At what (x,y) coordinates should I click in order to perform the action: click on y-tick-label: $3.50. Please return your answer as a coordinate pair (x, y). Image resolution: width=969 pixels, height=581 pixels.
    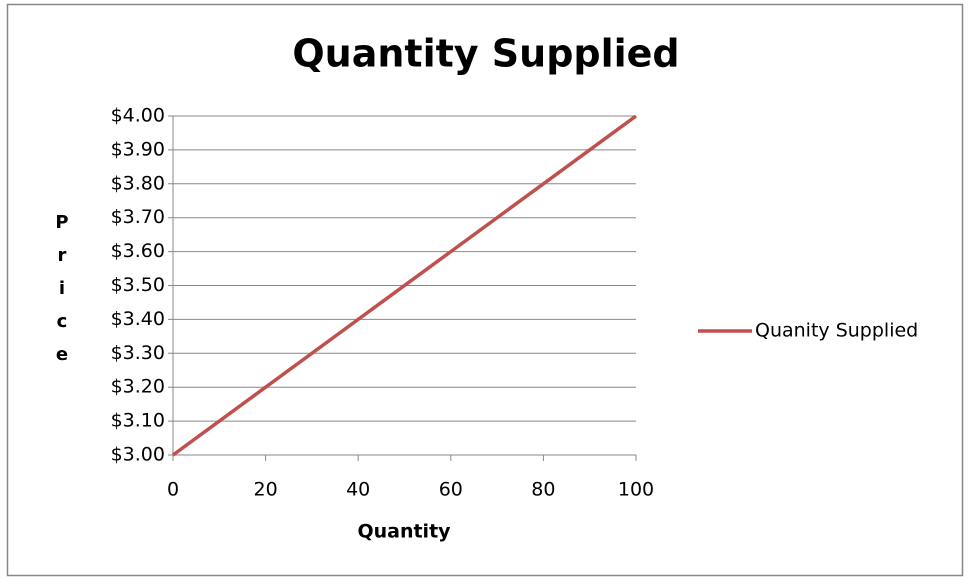
    Looking at the image, I should click on (138, 285).